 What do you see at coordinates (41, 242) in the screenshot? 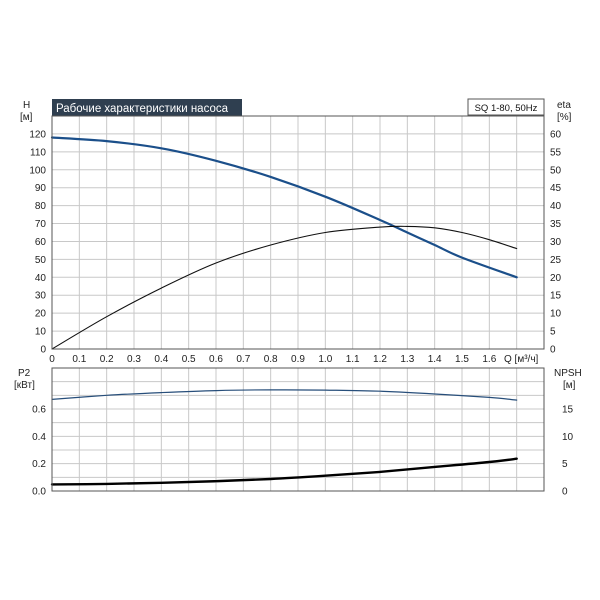
I see `h-axis-tick-label: 60` at bounding box center [41, 242].